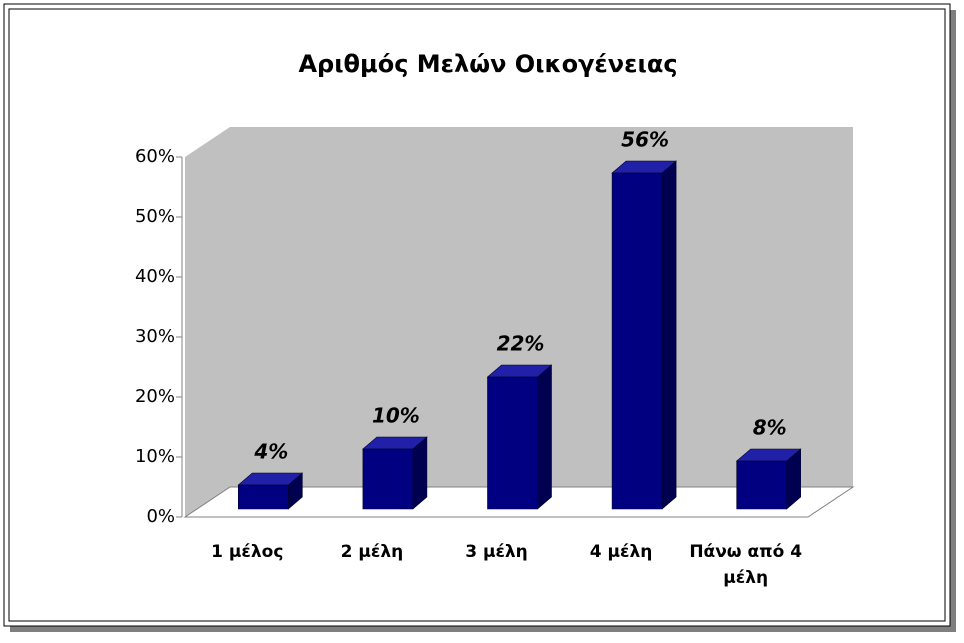  Describe the element at coordinates (155, 336) in the screenshot. I see `y-tick-label: 30%` at that location.